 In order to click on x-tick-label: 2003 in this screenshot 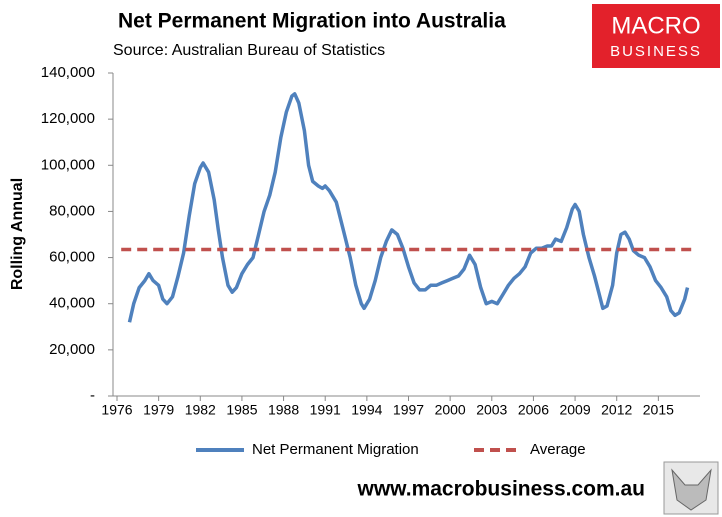, I will do `click(491, 410)`.